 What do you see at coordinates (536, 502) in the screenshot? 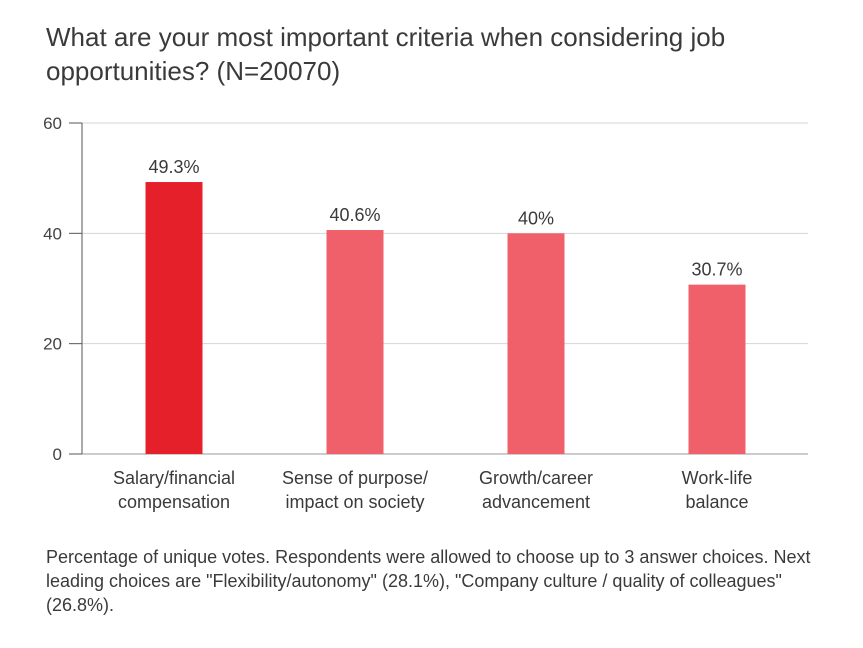
I see `x-category-label: advancement` at bounding box center [536, 502].